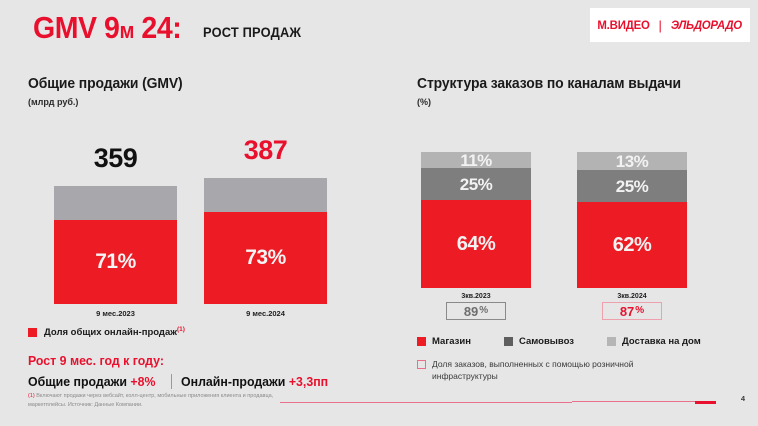  Describe the element at coordinates (172, 382) in the screenshot. I see `growth-divider` at that location.